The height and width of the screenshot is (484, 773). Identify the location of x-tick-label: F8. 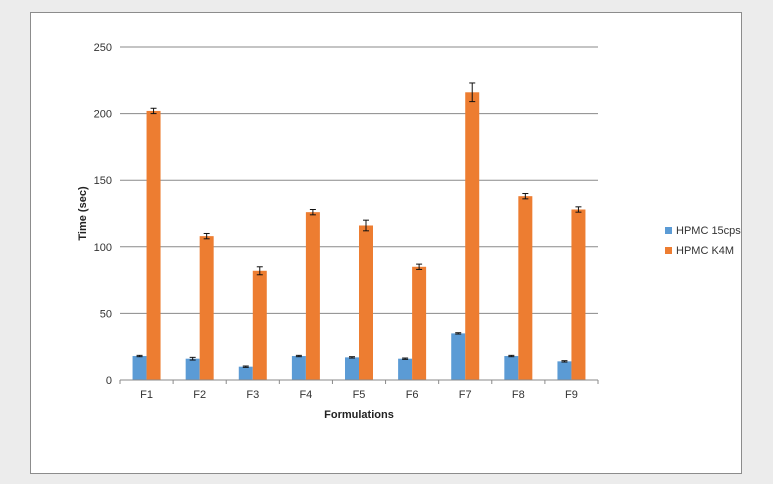
(518, 395).